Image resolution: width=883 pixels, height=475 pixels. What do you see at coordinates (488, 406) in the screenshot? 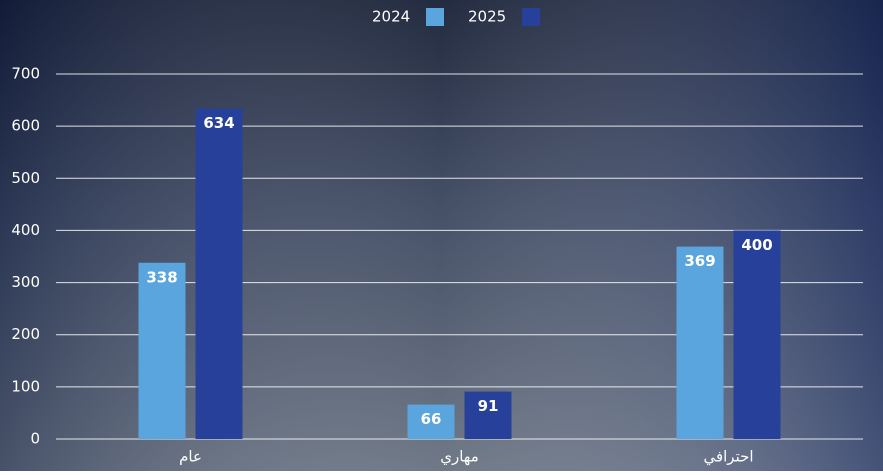
I see `value-label: 91` at bounding box center [488, 406].